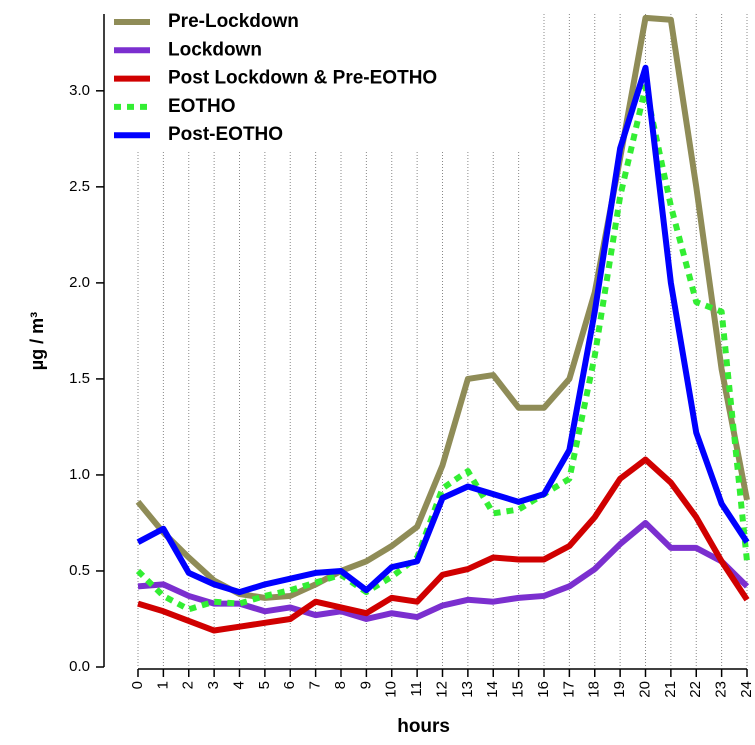  I want to click on legend-label: Lockdown, so click(215, 49).